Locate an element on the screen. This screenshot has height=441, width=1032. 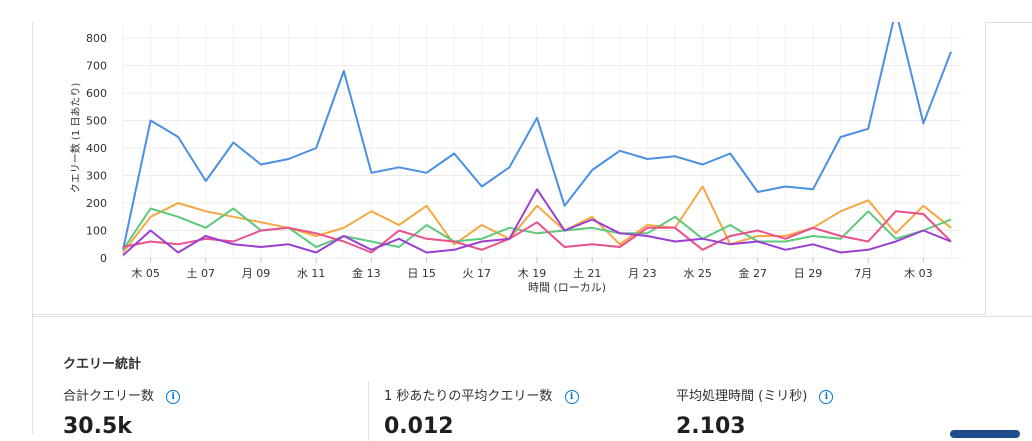
x-tick-label: 木 03 is located at coordinates (918, 273).